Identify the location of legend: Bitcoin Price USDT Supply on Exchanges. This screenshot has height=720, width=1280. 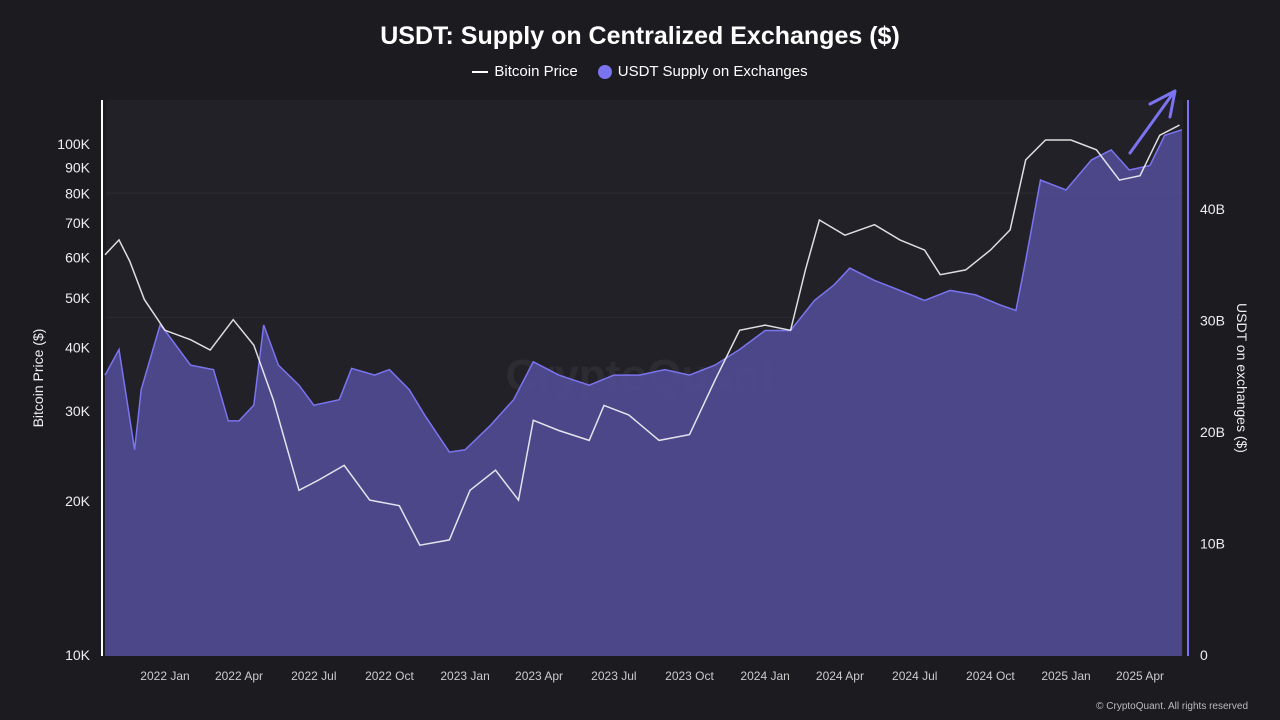
(640, 71).